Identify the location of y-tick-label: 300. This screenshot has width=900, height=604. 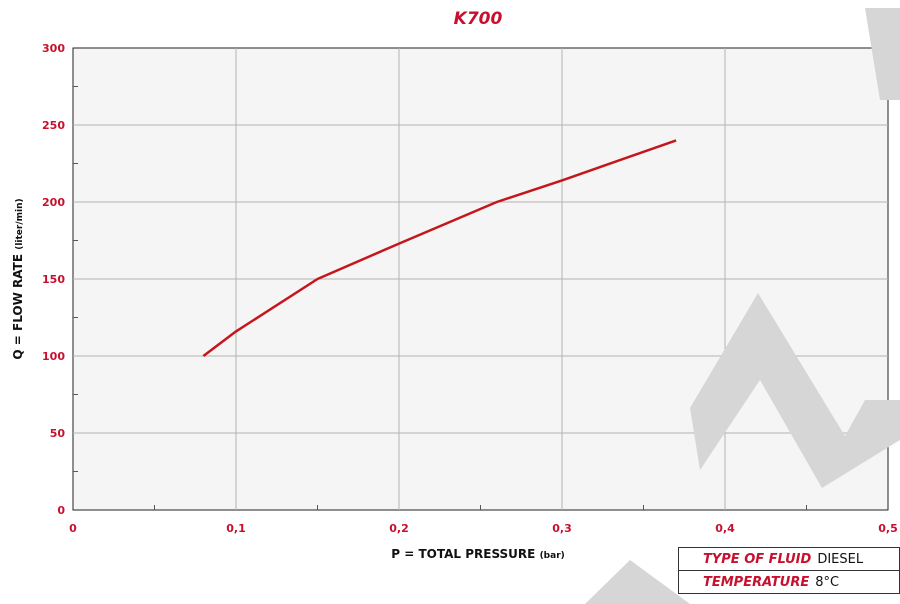
(53, 48).